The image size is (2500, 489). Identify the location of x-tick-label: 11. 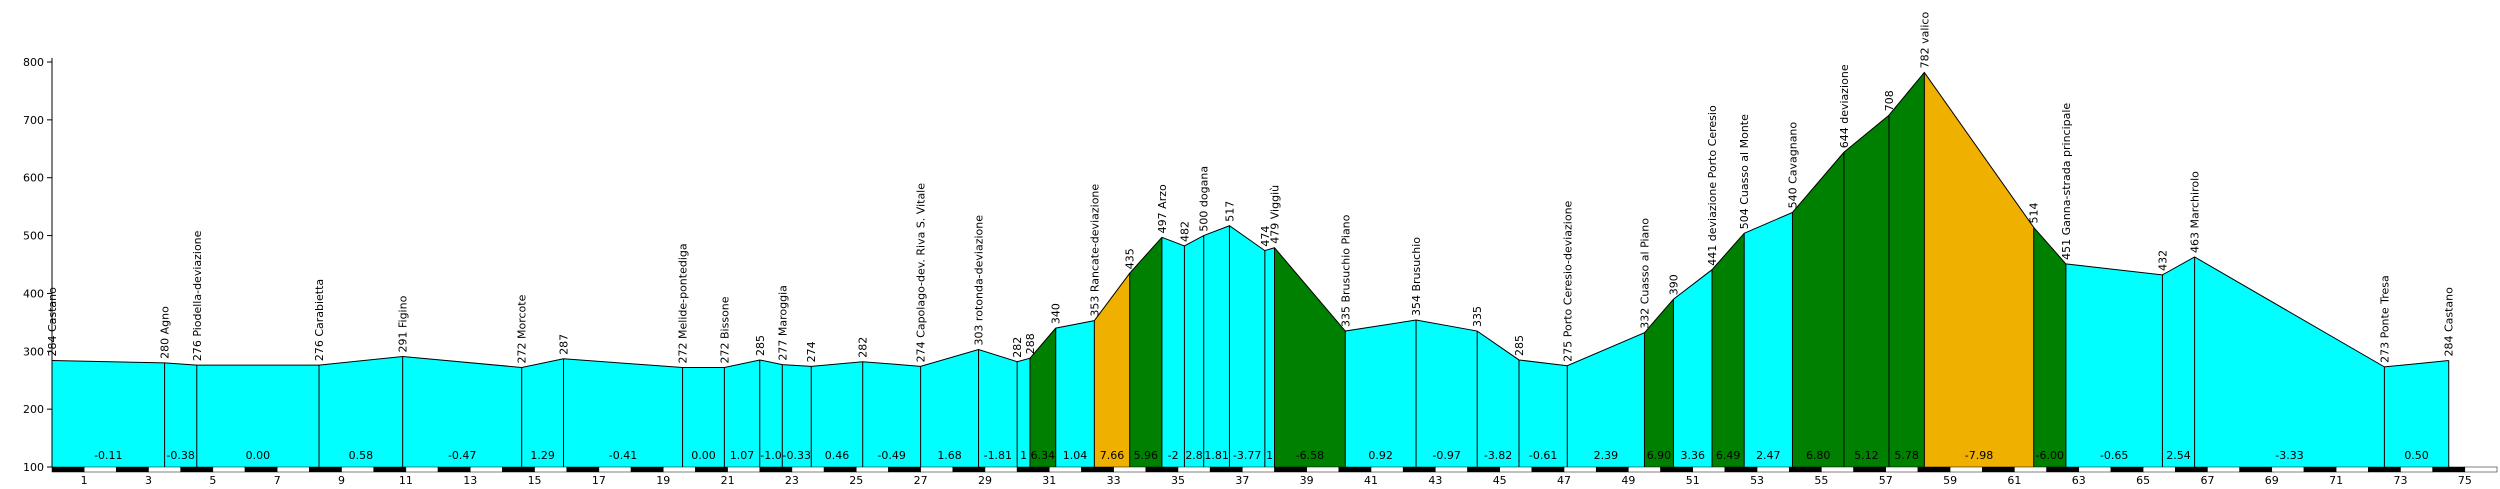
(406, 480).